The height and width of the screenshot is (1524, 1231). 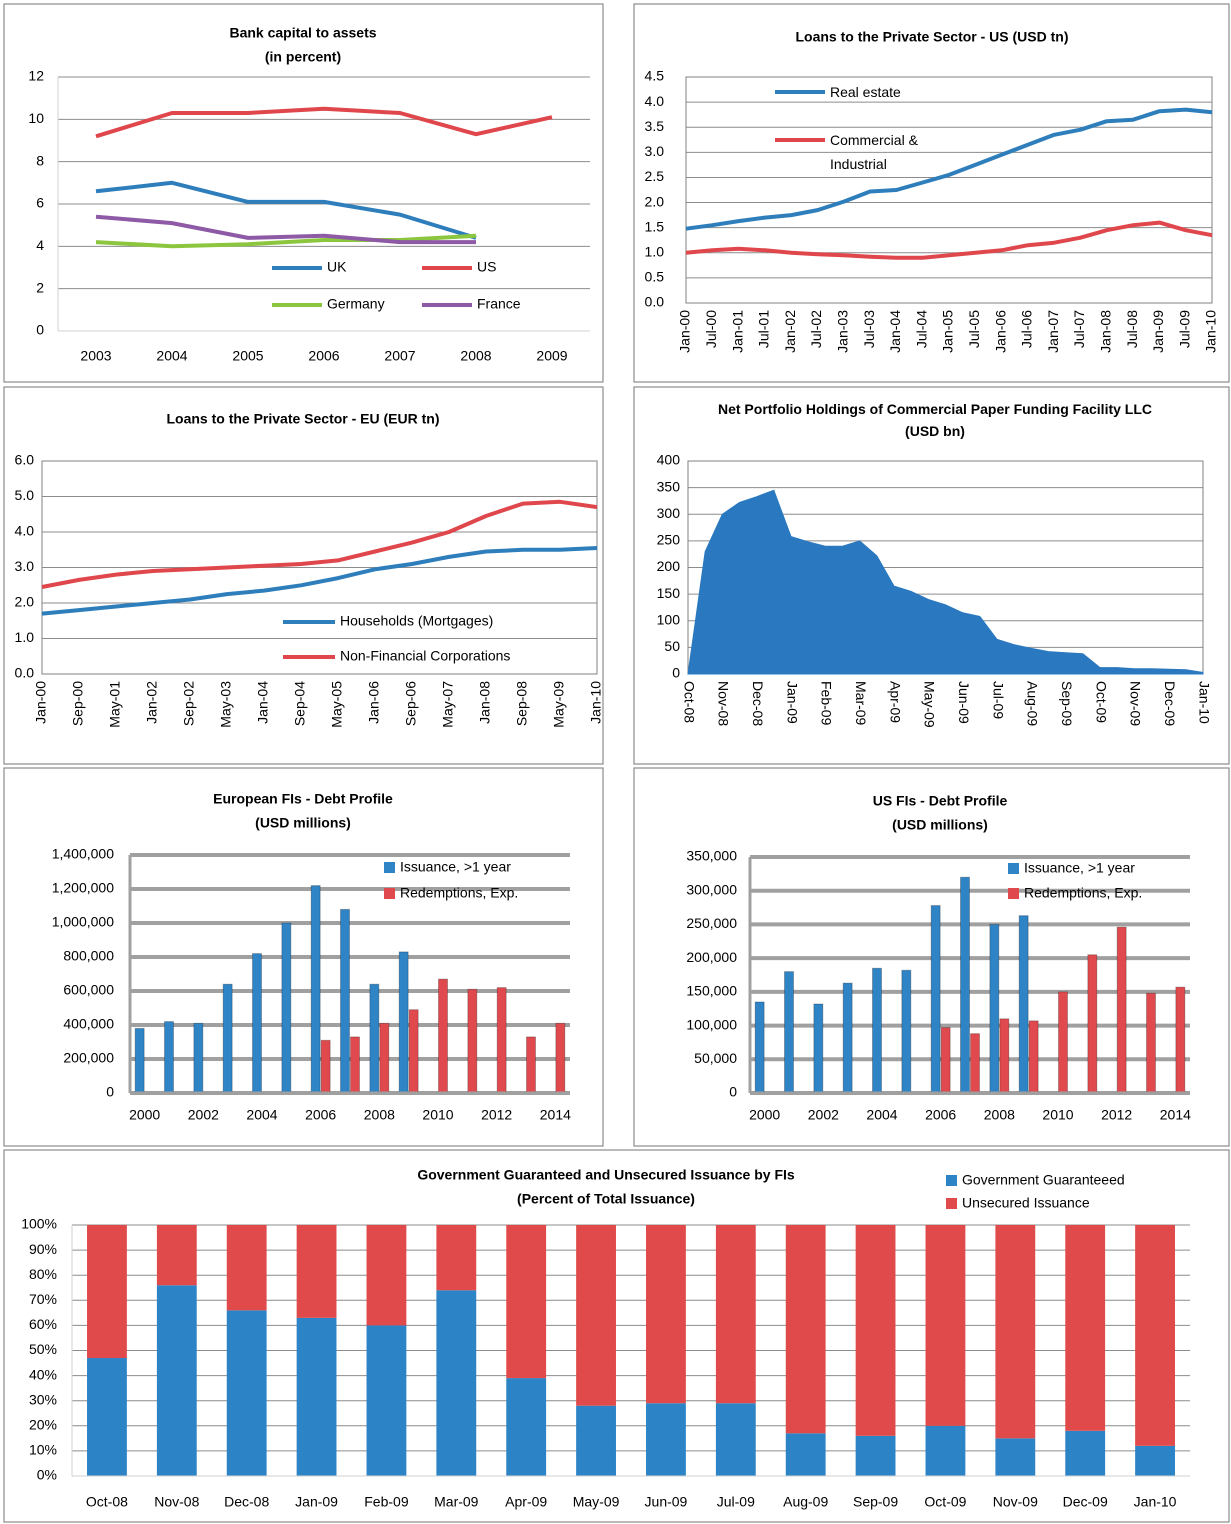 I want to click on legend-label: UK, so click(x=337, y=267).